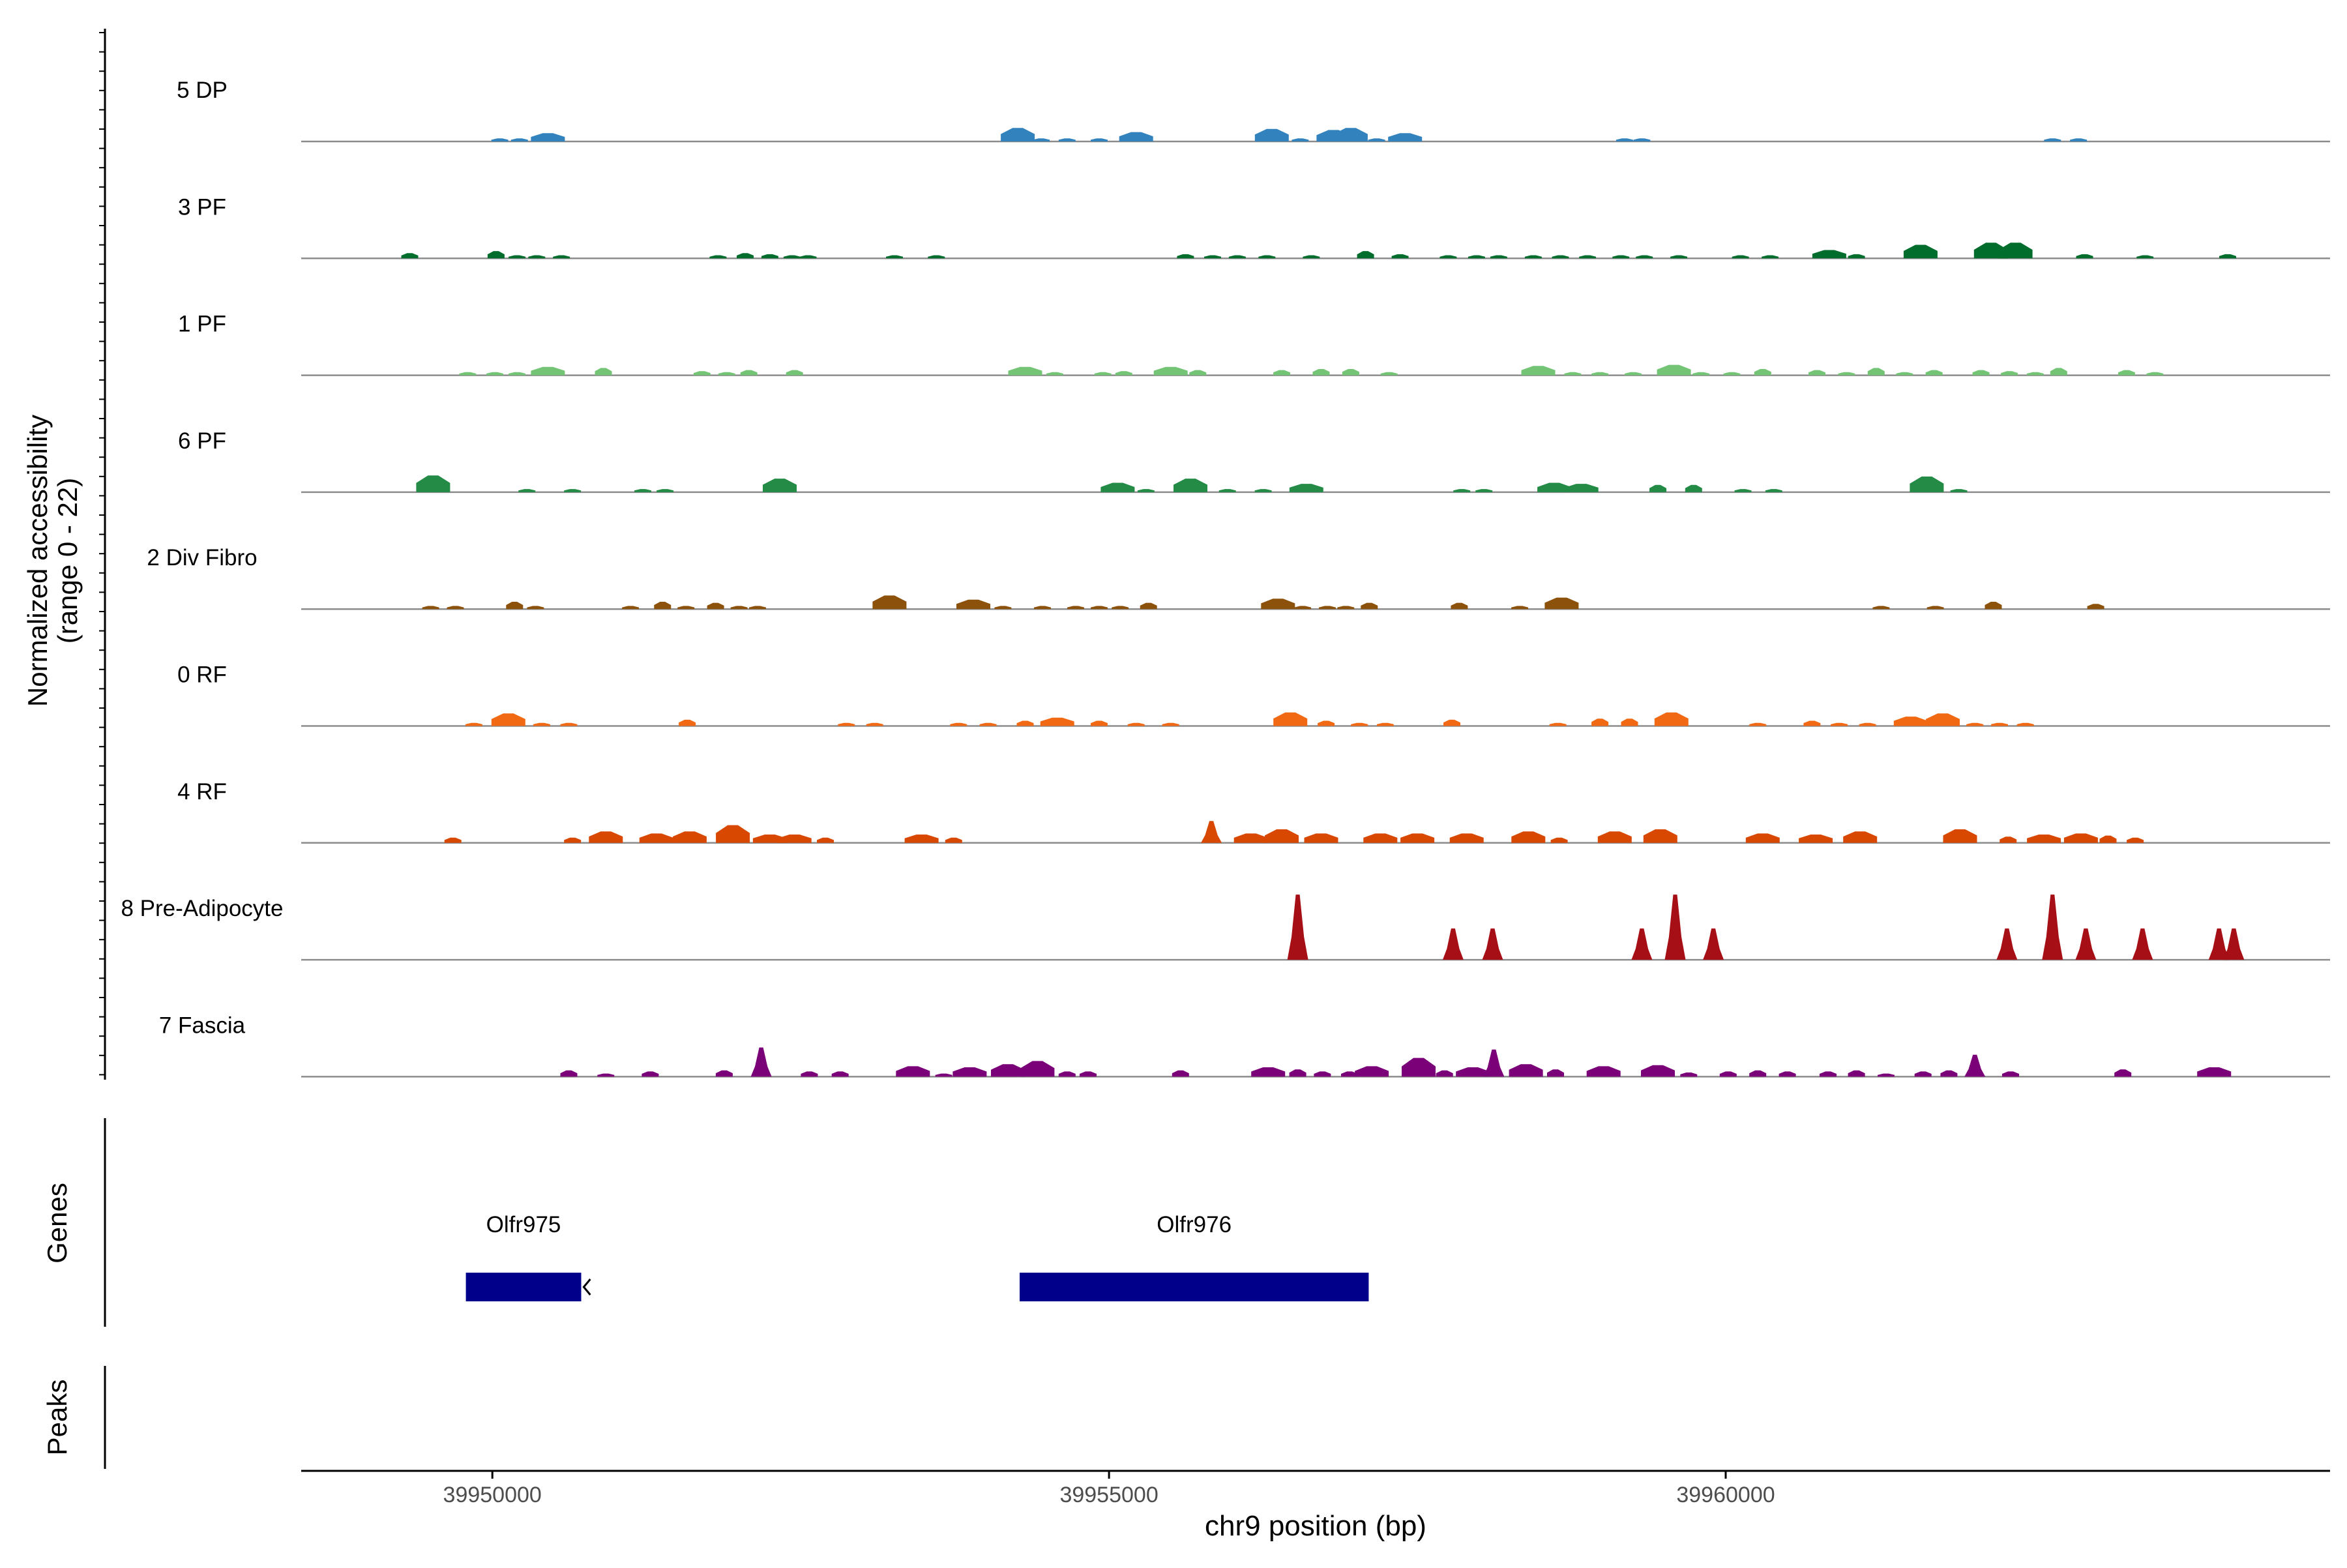 This screenshot has height=1568, width=2347. I want to click on track-label: 0 RF, so click(202, 675).